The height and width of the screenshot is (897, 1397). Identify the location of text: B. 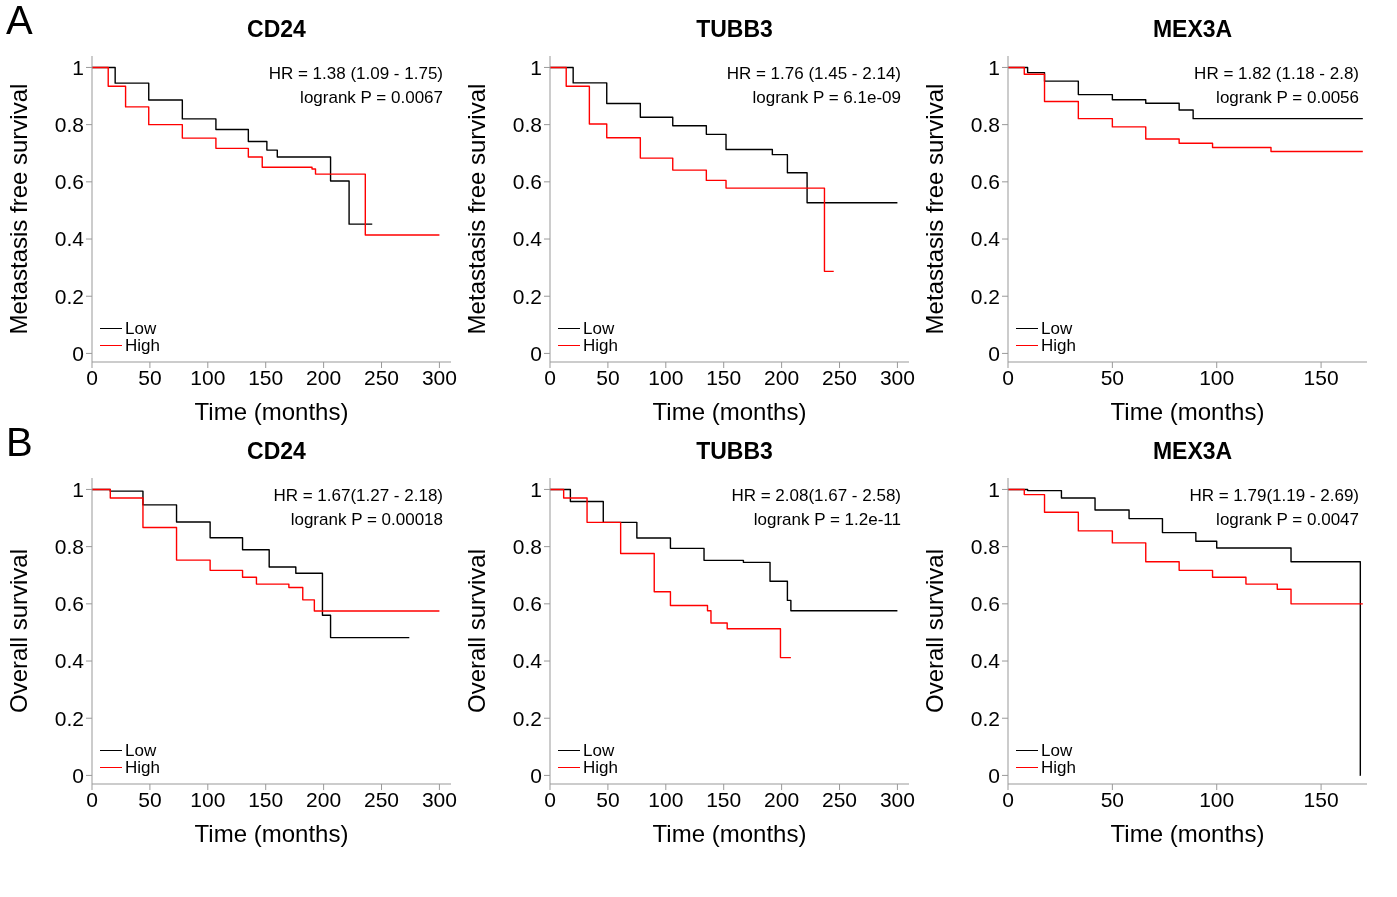
(19, 442).